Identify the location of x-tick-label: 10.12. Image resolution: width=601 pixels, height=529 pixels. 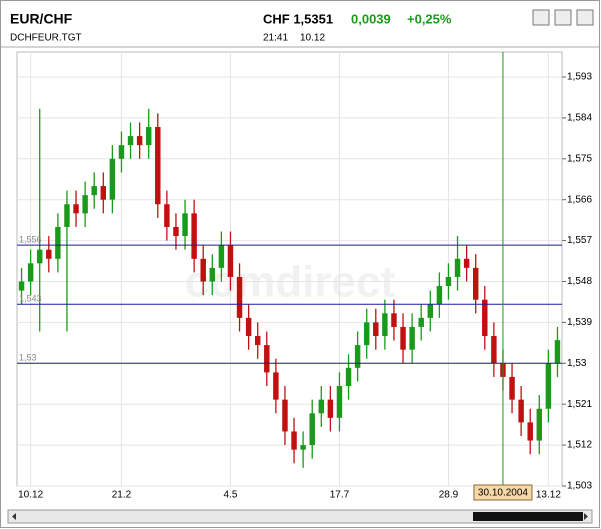
(30, 495).